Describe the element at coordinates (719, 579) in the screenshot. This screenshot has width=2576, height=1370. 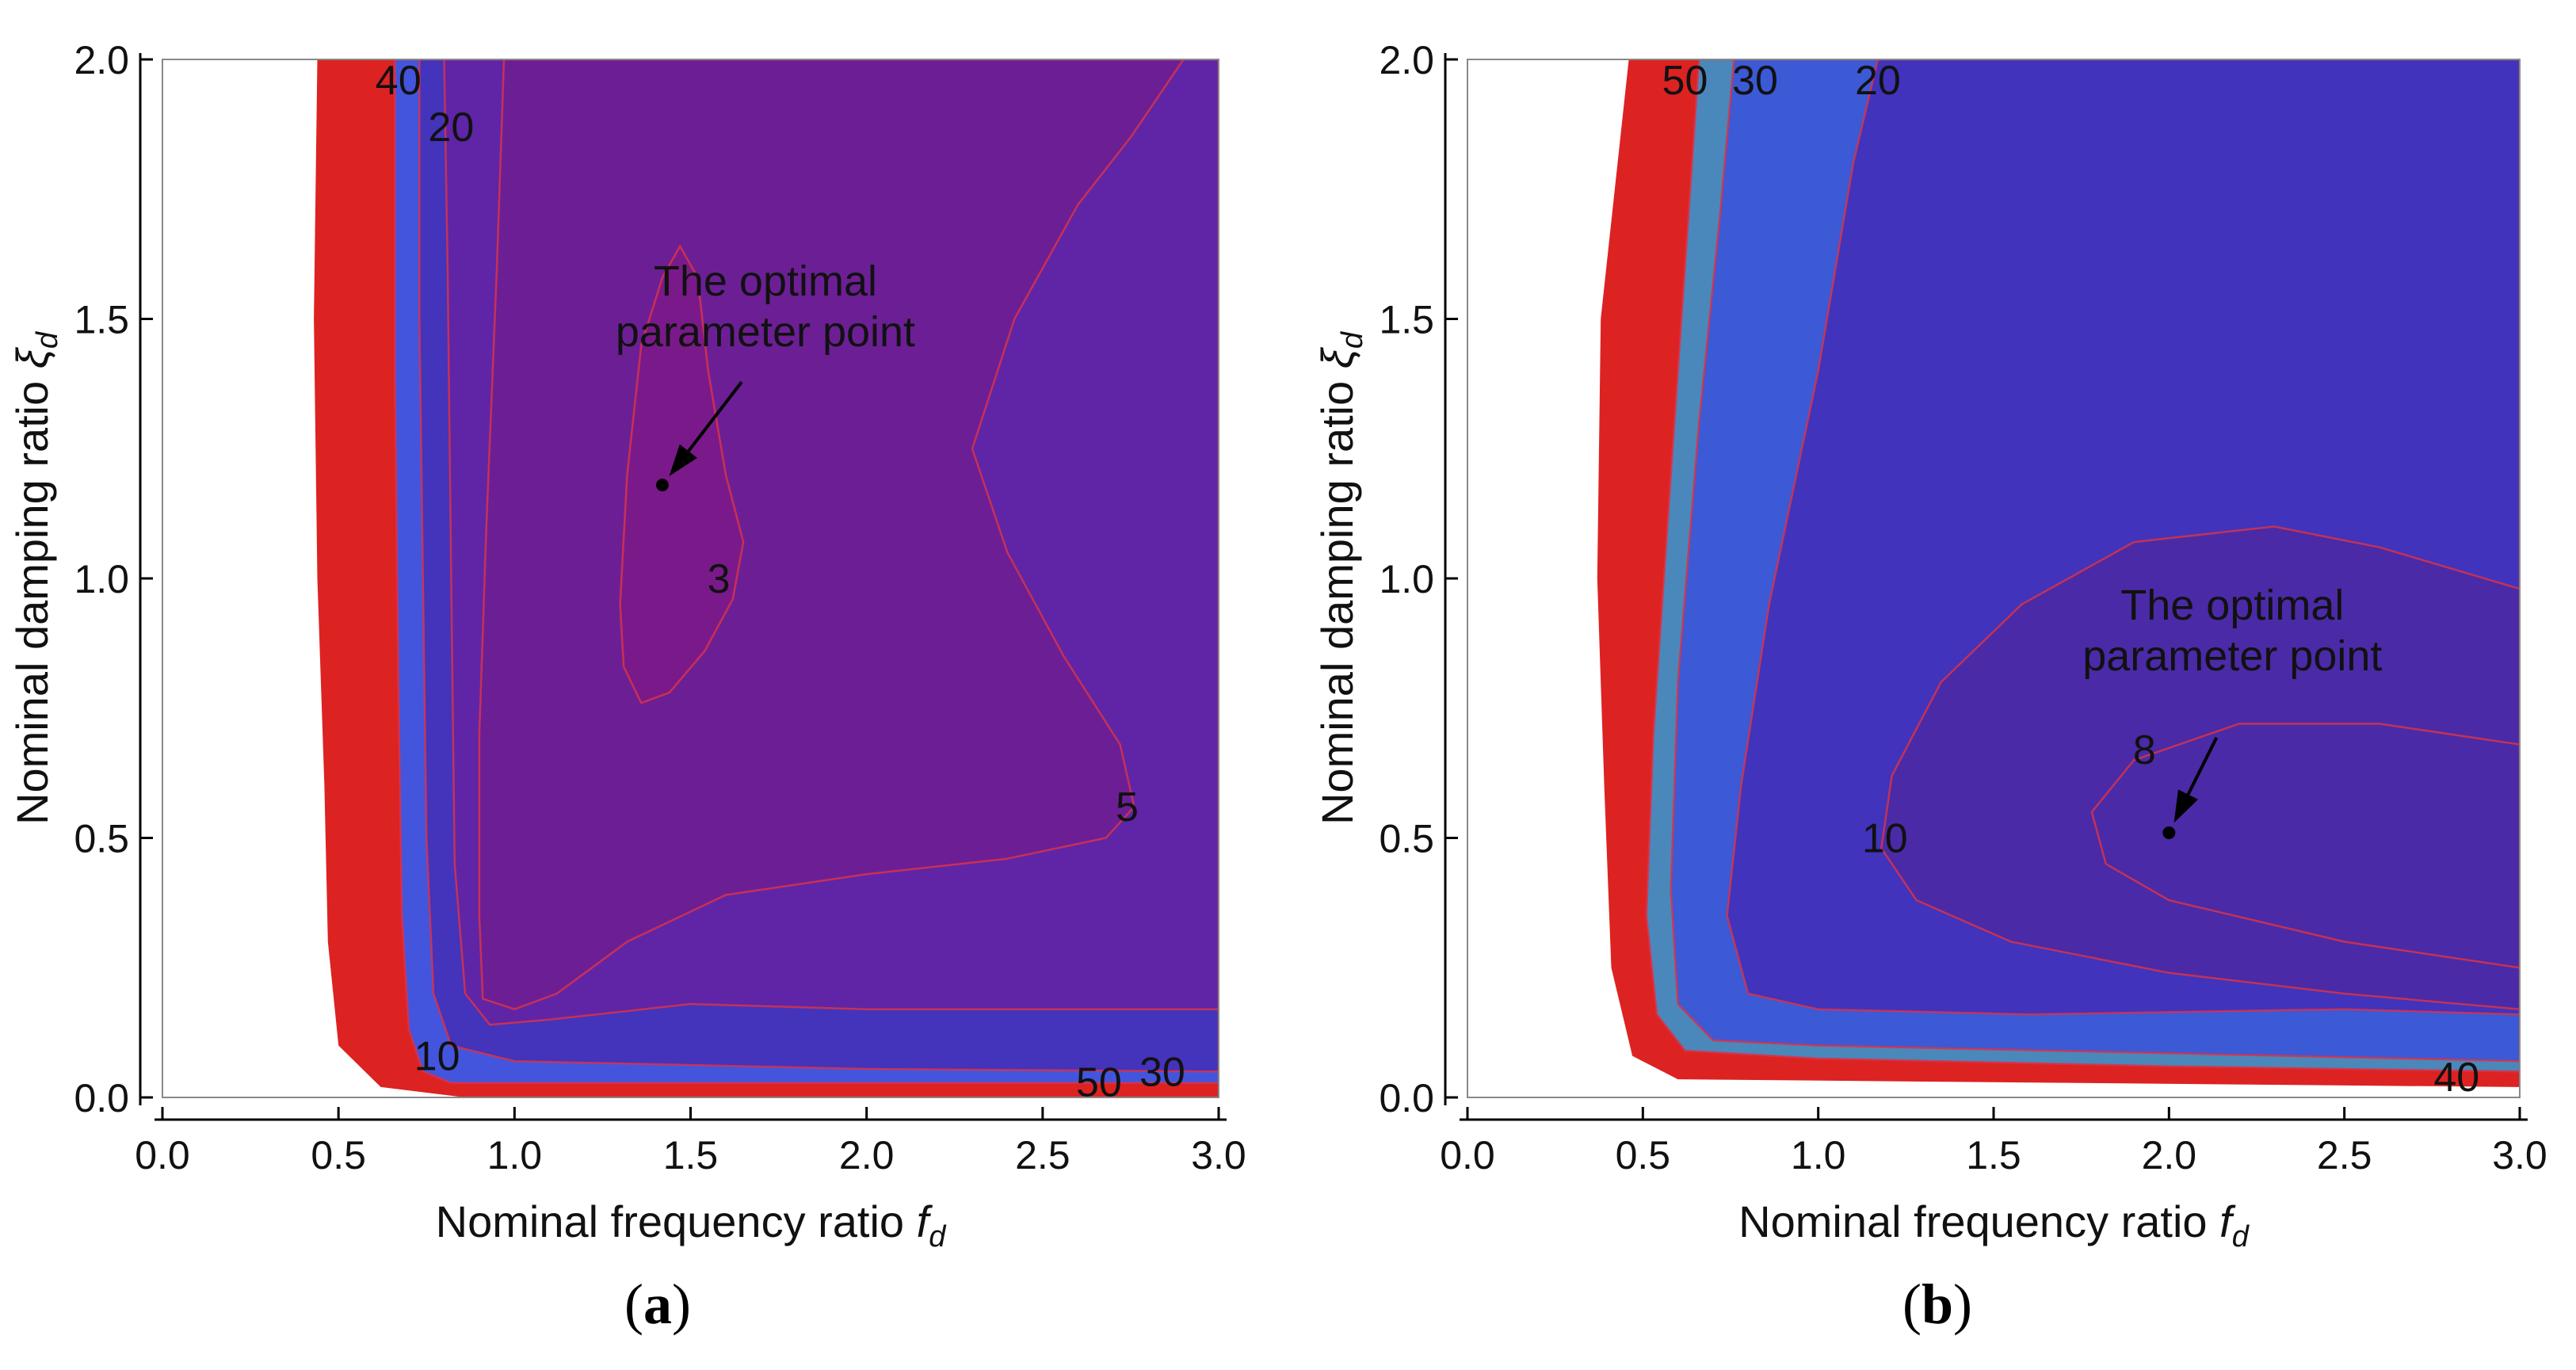
I see `contour-label: 3` at that location.